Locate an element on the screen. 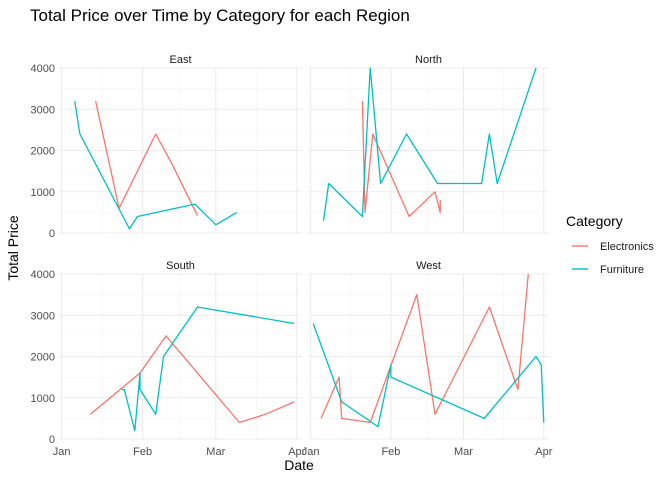 The height and width of the screenshot is (480, 672). series-line-electronics-south is located at coordinates (192, 379).